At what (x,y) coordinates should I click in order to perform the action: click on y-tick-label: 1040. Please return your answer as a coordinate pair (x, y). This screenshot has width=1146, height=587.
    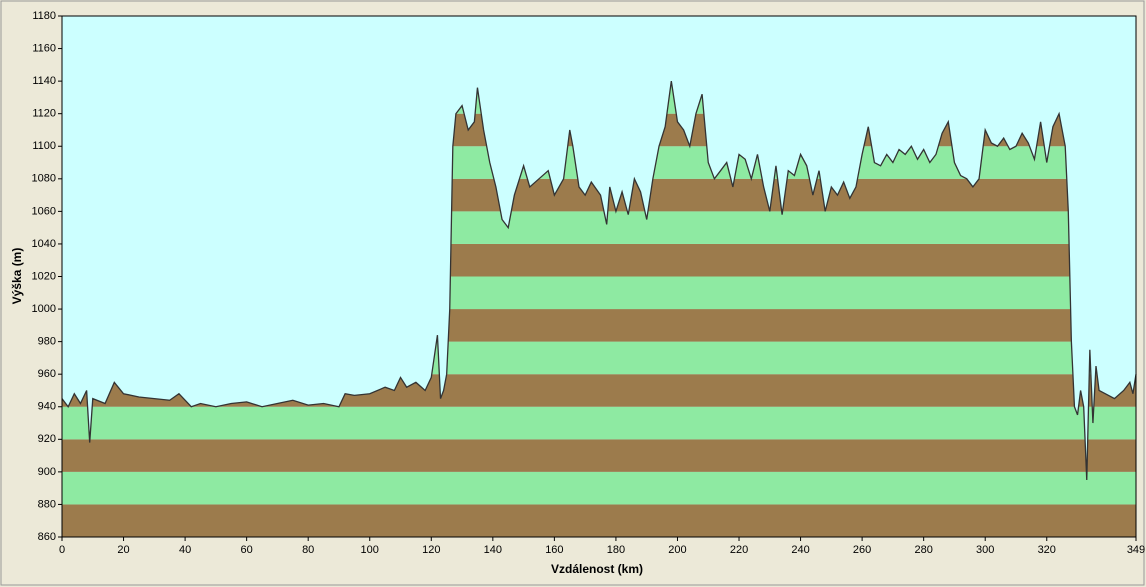
    Looking at the image, I should click on (44, 244).